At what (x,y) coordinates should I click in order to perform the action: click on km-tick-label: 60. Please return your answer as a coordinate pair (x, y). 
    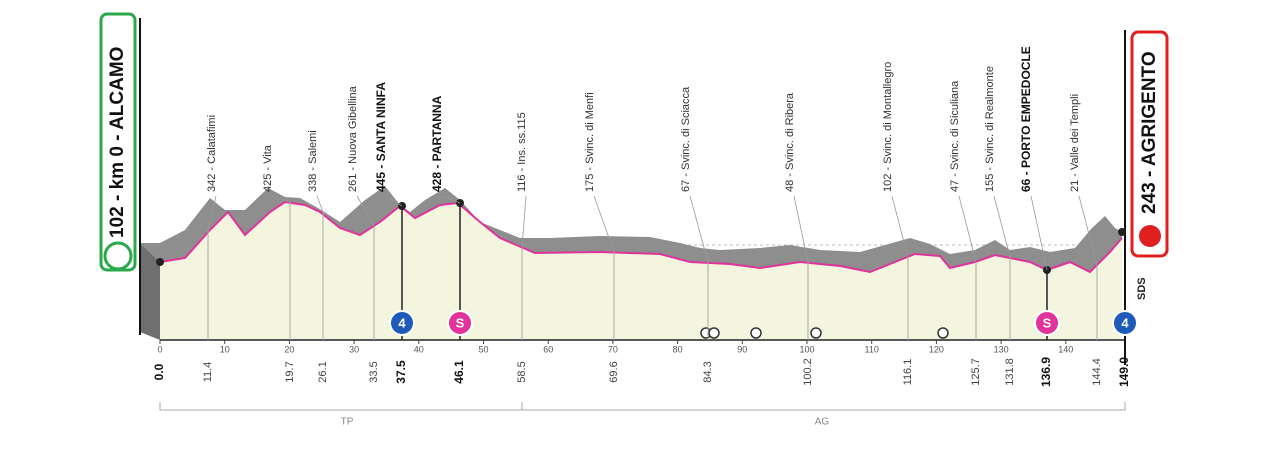
    Looking at the image, I should click on (548, 349).